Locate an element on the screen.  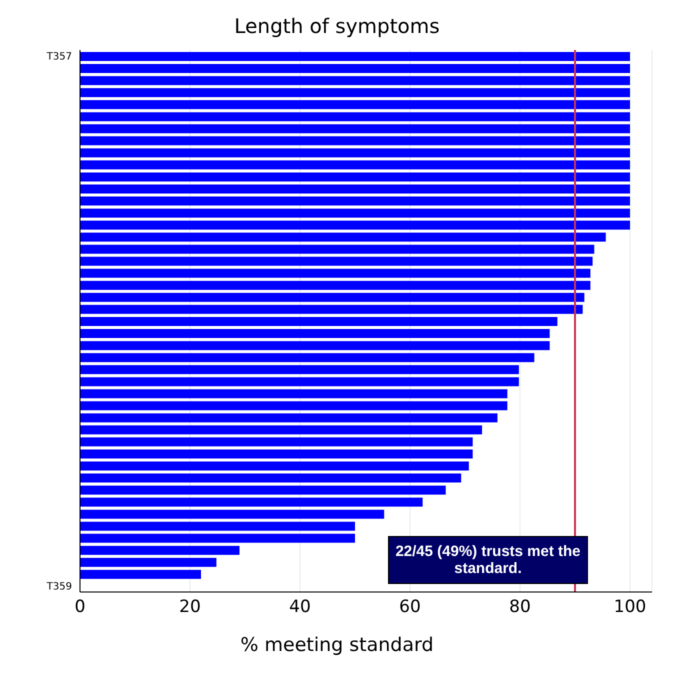
x-axis-title: % meeting standard is located at coordinates (337, 645).